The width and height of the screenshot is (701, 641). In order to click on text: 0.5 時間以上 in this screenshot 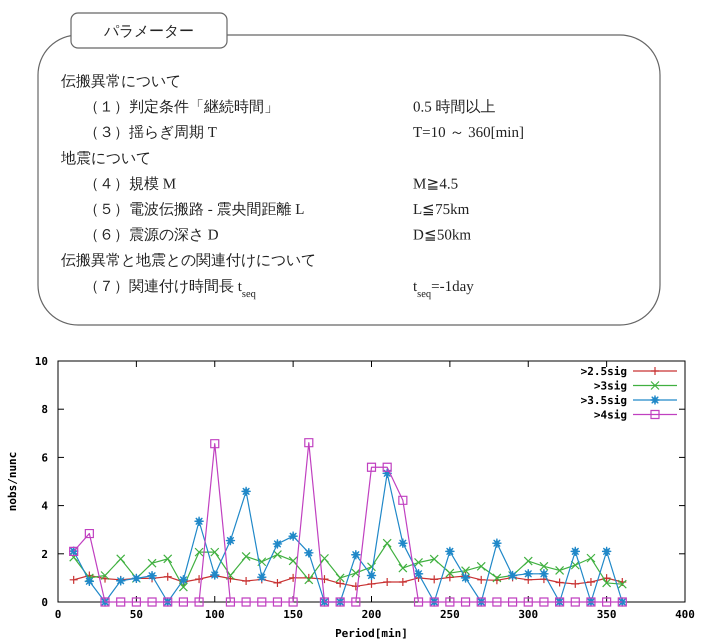, I will do `click(454, 107)`.